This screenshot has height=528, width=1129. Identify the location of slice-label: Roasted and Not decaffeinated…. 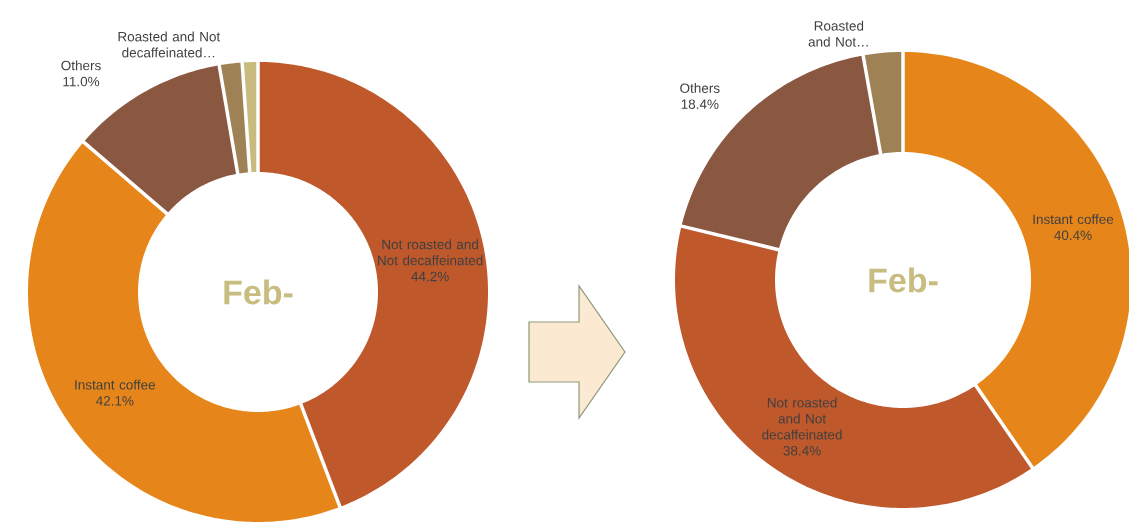
(169, 44).